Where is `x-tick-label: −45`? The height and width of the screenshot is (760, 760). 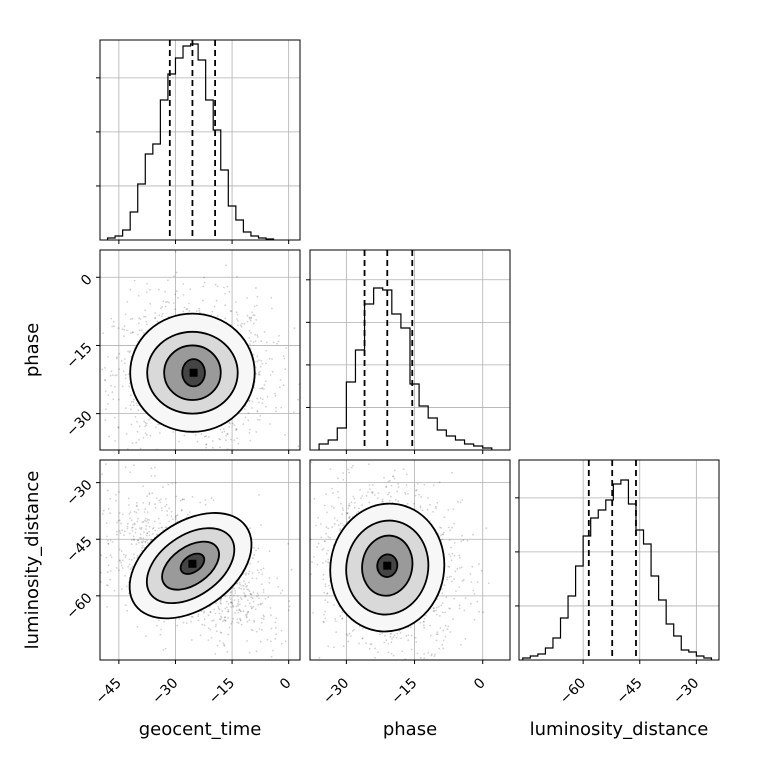 x-tick-label: −45 is located at coordinates (630, 691).